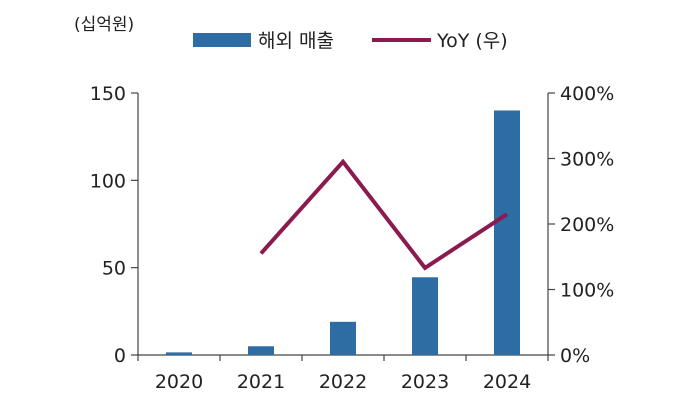 This screenshot has width=680, height=409. Describe the element at coordinates (108, 181) in the screenshot. I see `left-tick-label: 100` at that location.